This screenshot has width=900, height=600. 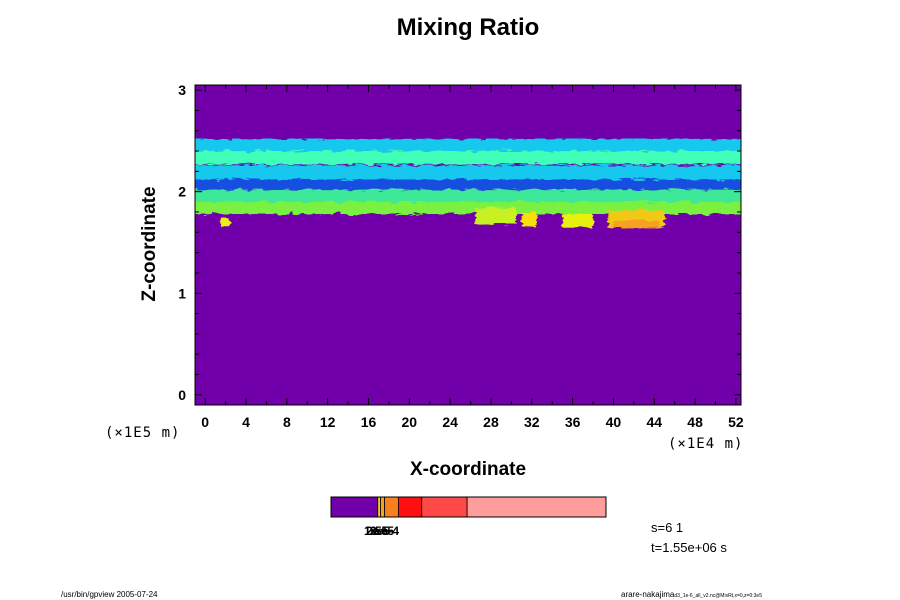 What do you see at coordinates (205, 422) in the screenshot?
I see `x-tick-label: 0` at bounding box center [205, 422].